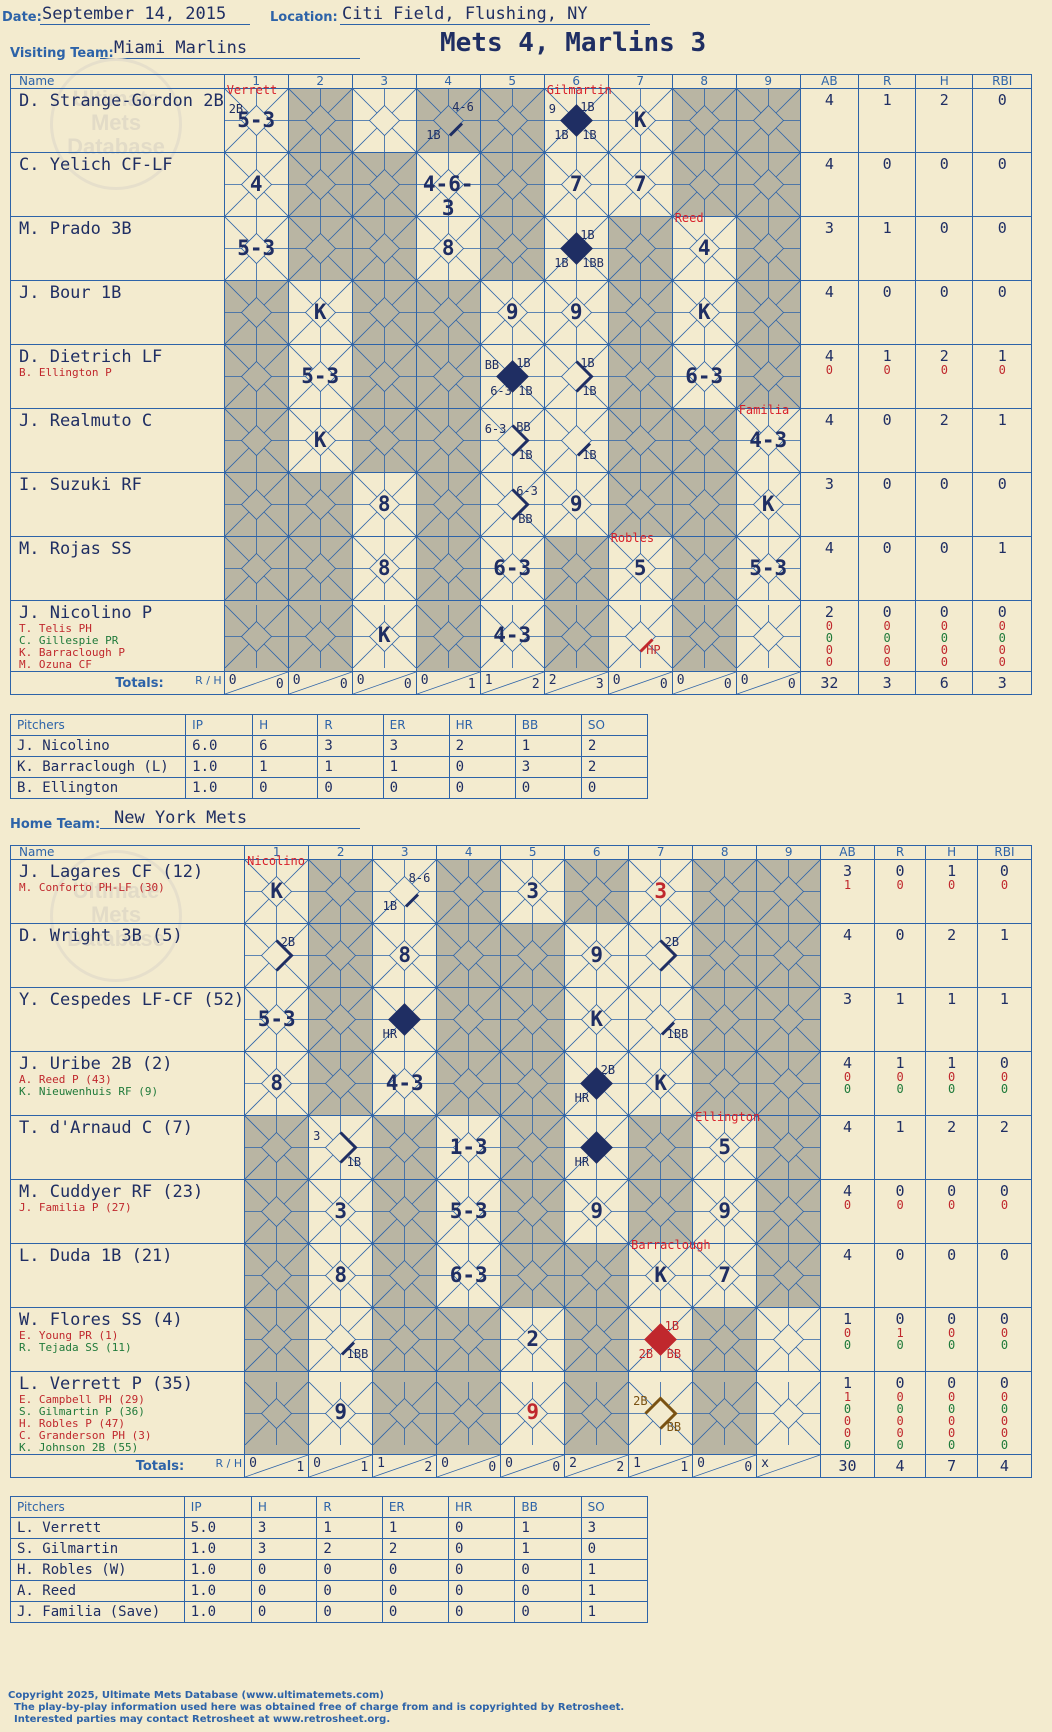 This screenshot has height=1732, width=1052. I want to click on inning-header: 2, so click(320, 81).